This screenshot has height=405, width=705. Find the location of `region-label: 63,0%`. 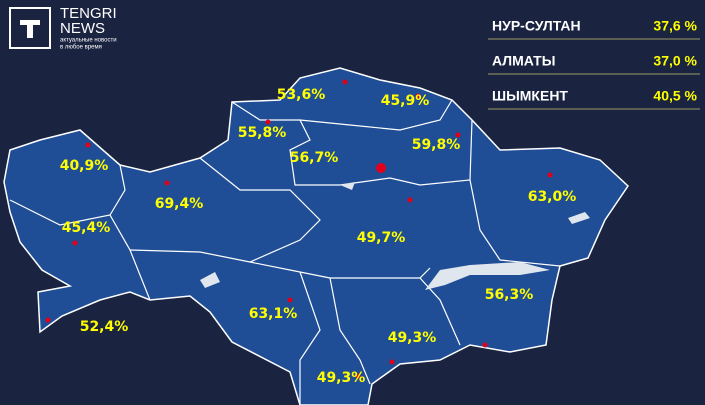

region-label: 63,0% is located at coordinates (552, 197).